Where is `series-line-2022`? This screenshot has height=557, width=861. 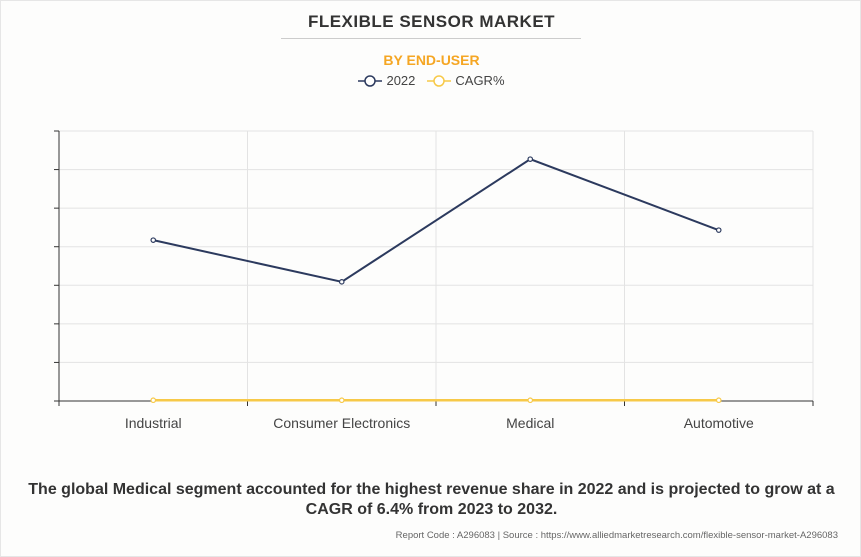 series-line-2022 is located at coordinates (436, 220).